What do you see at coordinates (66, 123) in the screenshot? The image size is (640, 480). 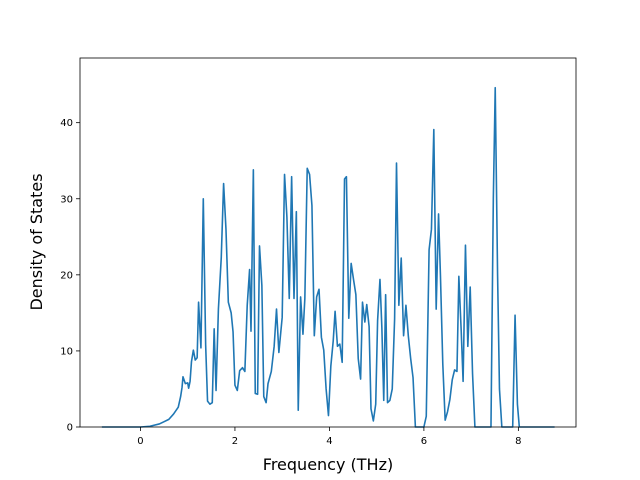 I see `y-tick-label: 40` at bounding box center [66, 123].